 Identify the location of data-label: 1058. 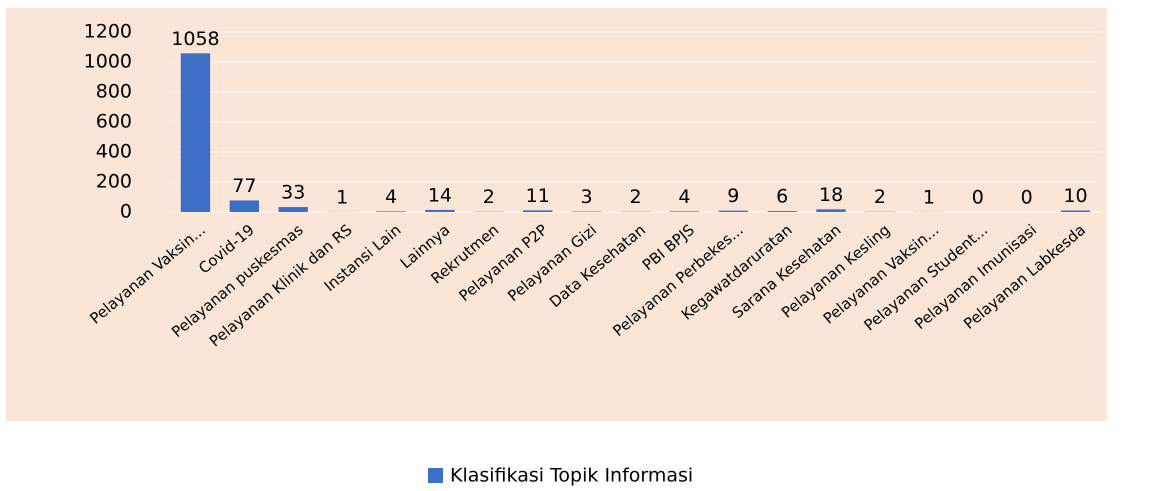
(195, 39).